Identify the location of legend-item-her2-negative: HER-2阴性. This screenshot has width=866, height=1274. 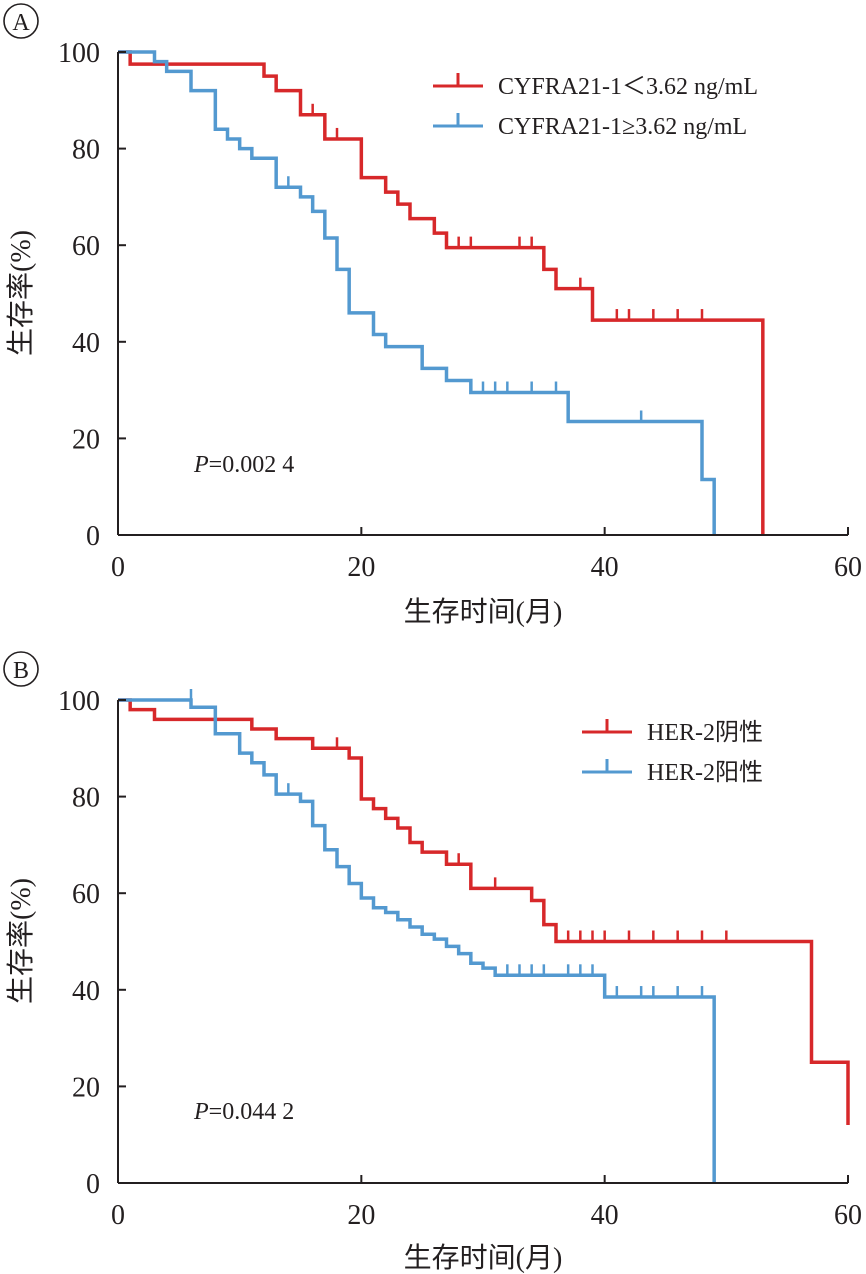
(672, 732).